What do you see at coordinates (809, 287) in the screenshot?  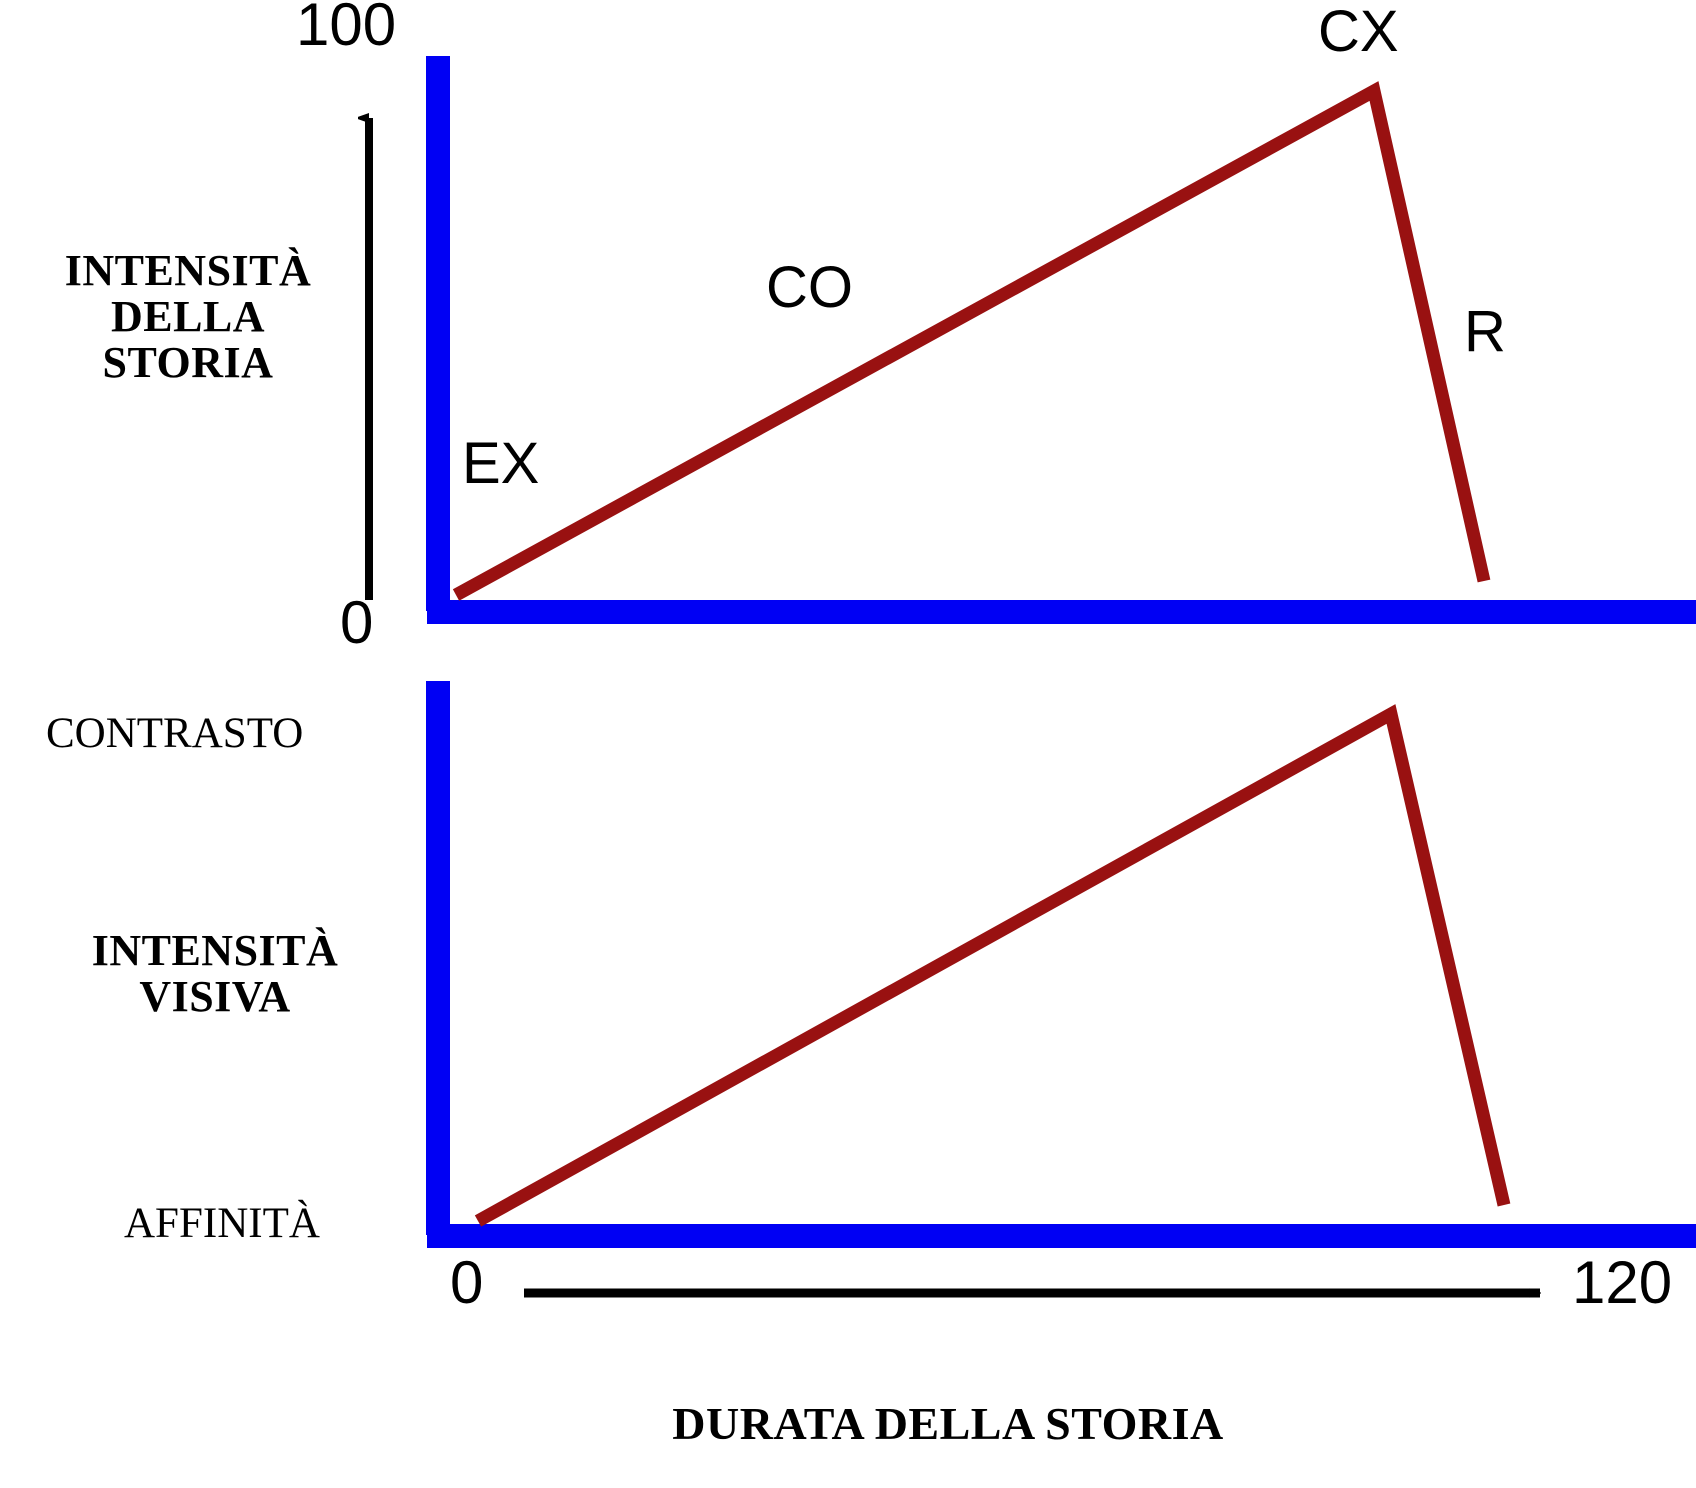 I see `stage-label-complication: CO` at bounding box center [809, 287].